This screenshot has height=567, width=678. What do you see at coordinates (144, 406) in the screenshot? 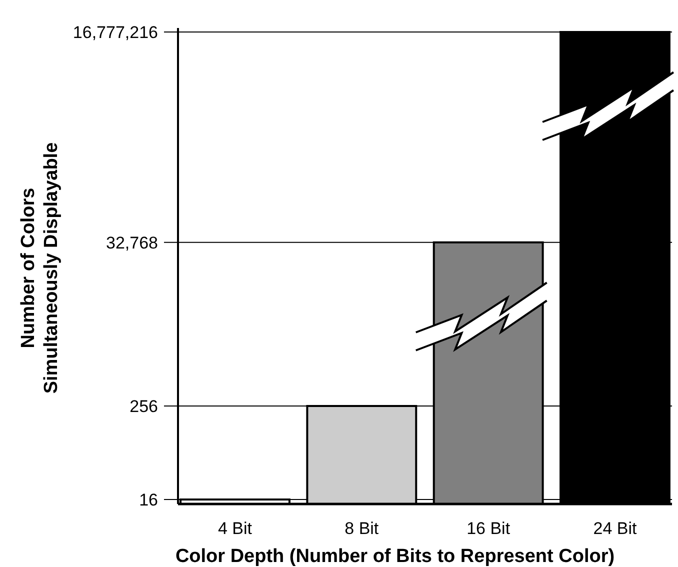
I see `y-tick-label: 256` at bounding box center [144, 406].